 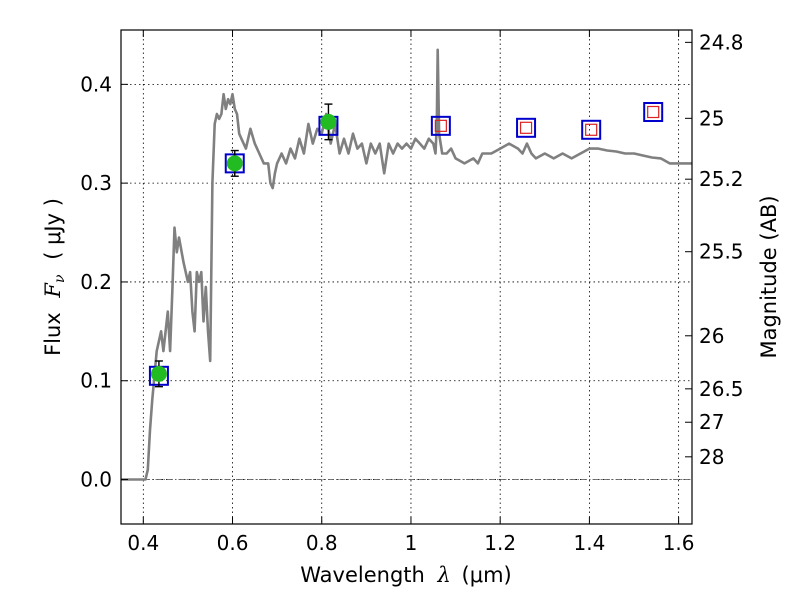 What do you see at coordinates (322, 543) in the screenshot?
I see `x-tick-label: 0.8` at bounding box center [322, 543].